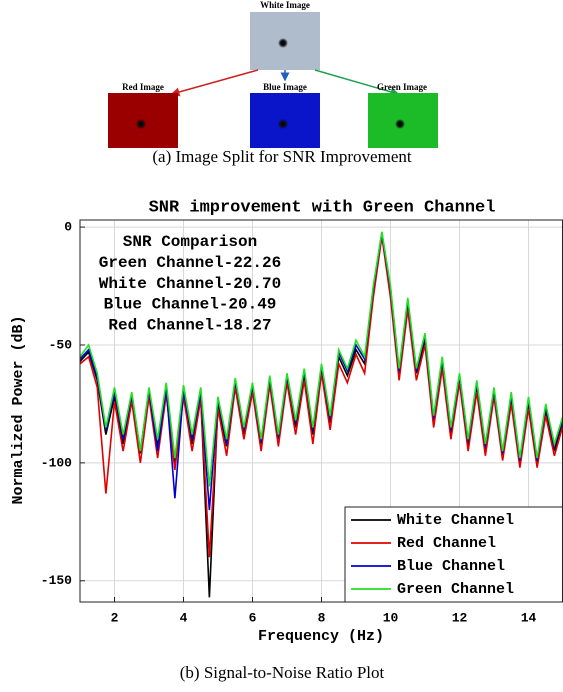 This screenshot has height=692, width=563. Describe the element at coordinates (529, 617) in the screenshot. I see `x-tick-label: 14` at that location.